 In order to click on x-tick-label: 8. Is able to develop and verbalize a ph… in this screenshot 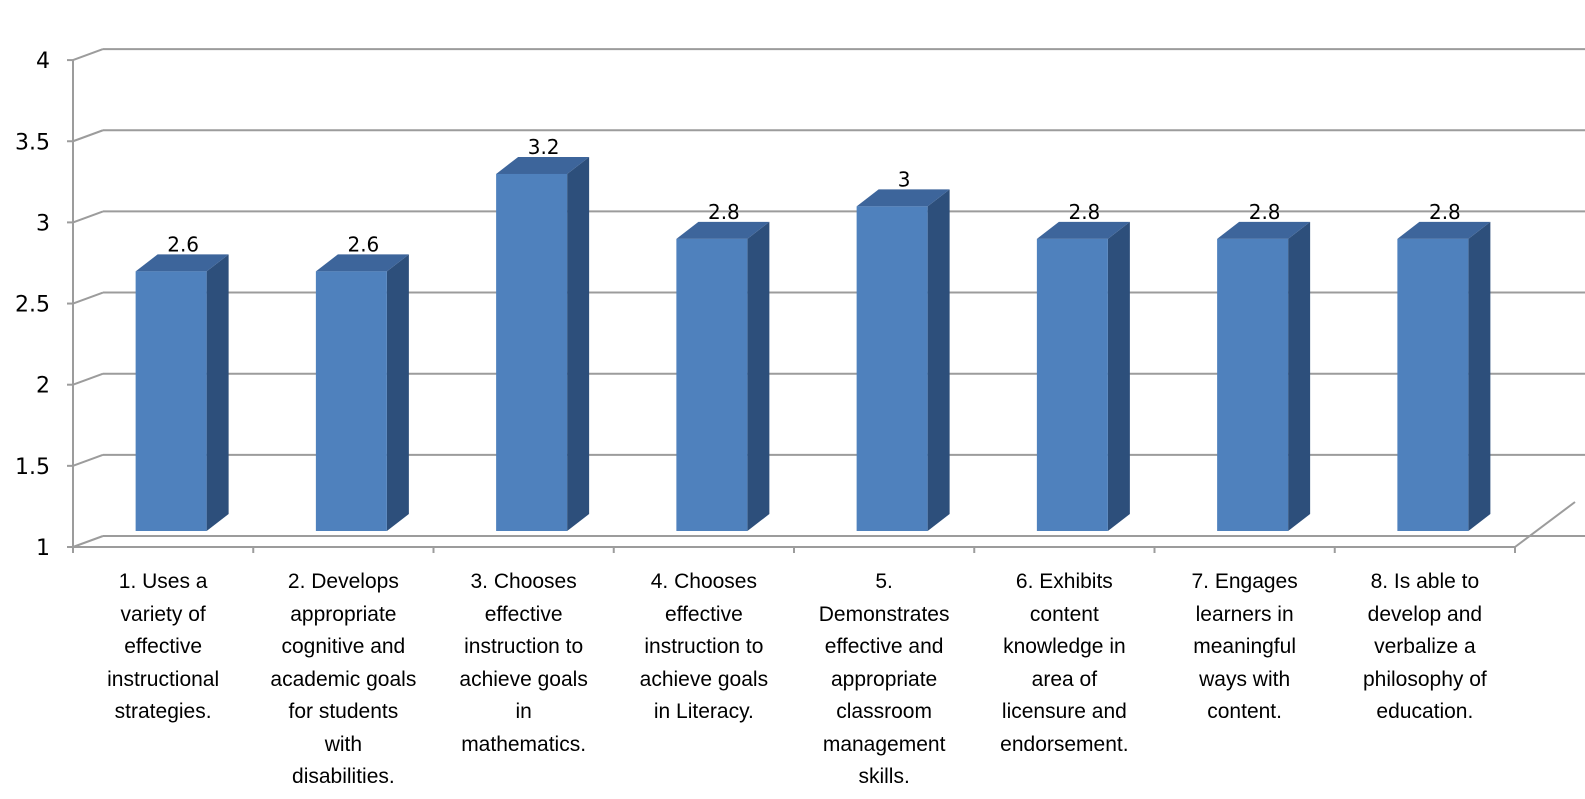, I will do `click(1424, 646)`.